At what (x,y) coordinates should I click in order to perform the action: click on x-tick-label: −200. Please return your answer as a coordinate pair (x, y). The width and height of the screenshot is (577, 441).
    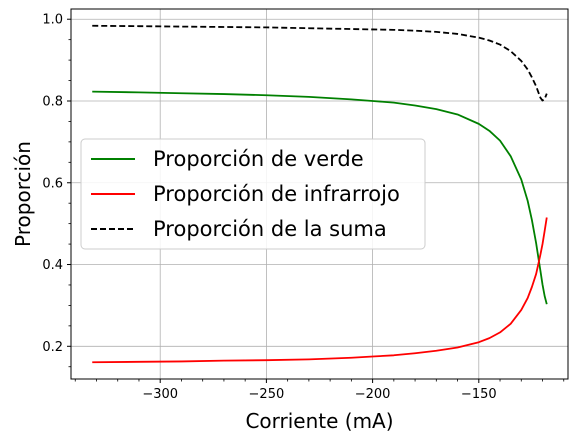
    Looking at the image, I should click on (373, 394).